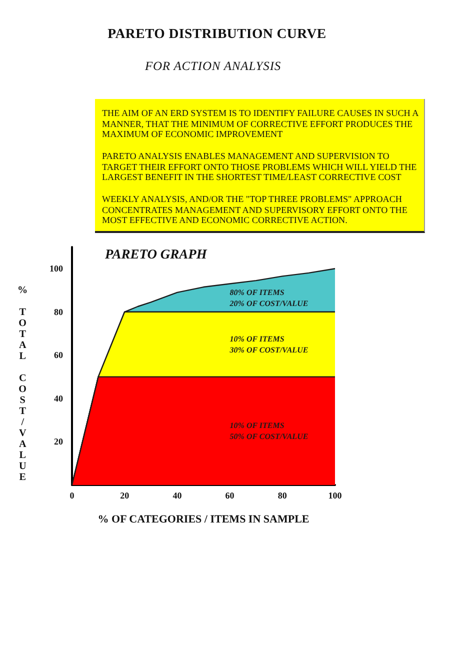 Image resolution: width=458 pixels, height=647 pixels. I want to click on y-tick-label: 60, so click(59, 355).